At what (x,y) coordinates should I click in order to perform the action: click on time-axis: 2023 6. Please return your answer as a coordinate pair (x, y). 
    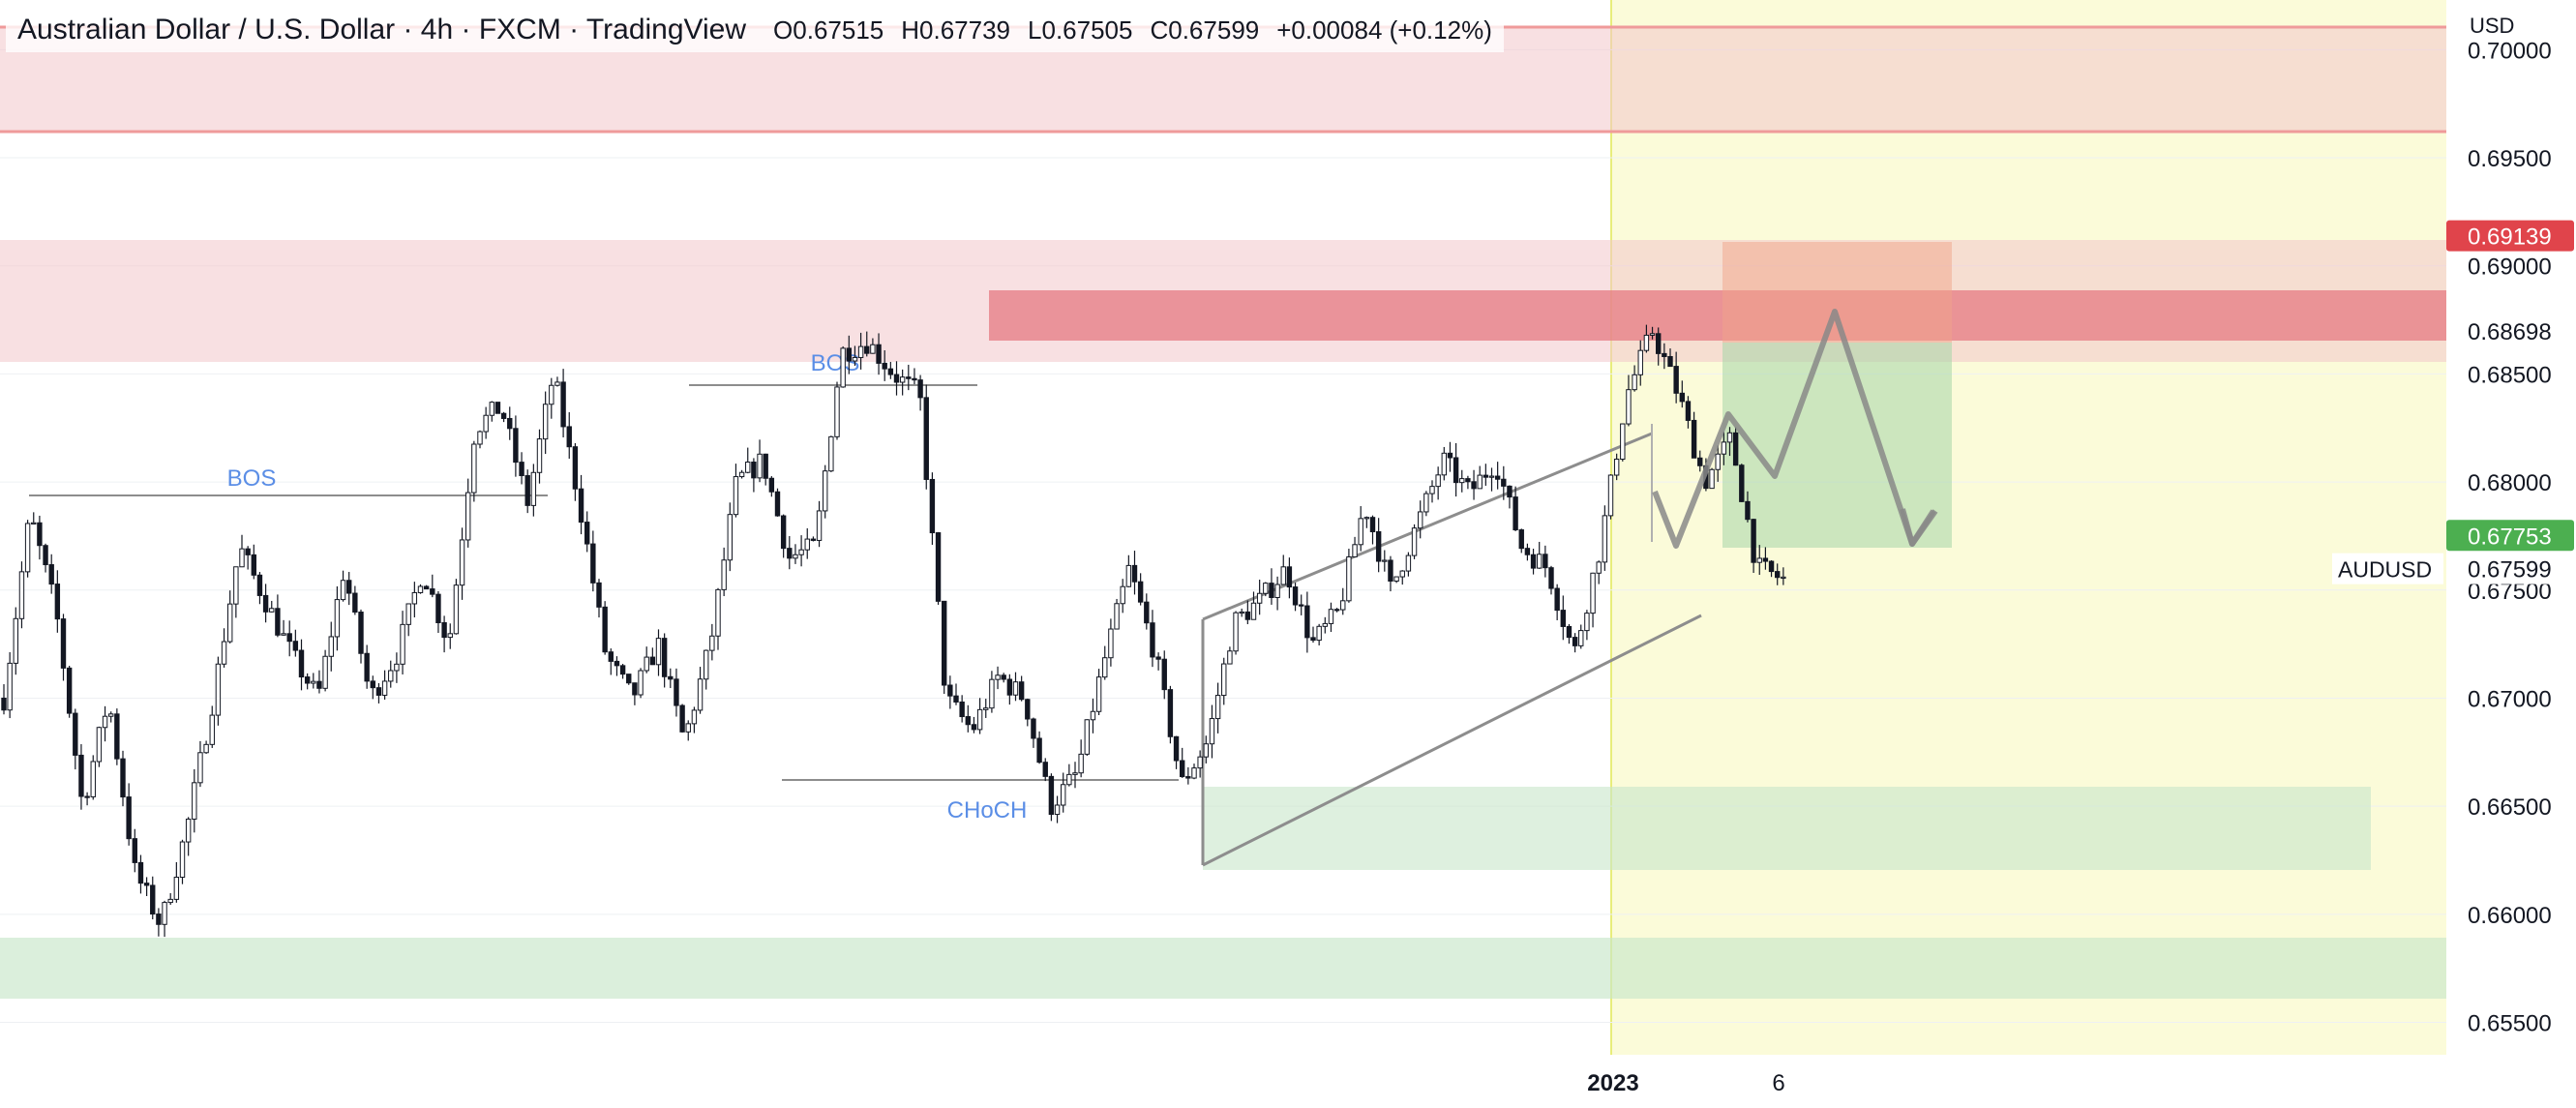
    Looking at the image, I should click on (1288, 1079).